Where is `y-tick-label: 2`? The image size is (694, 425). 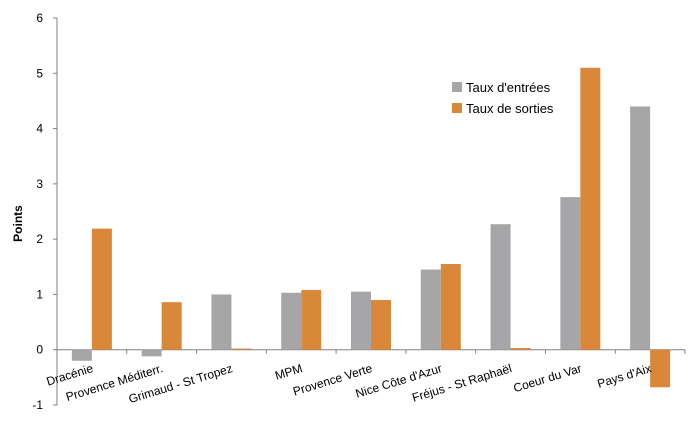
y-tick-label: 2 is located at coordinates (39, 239).